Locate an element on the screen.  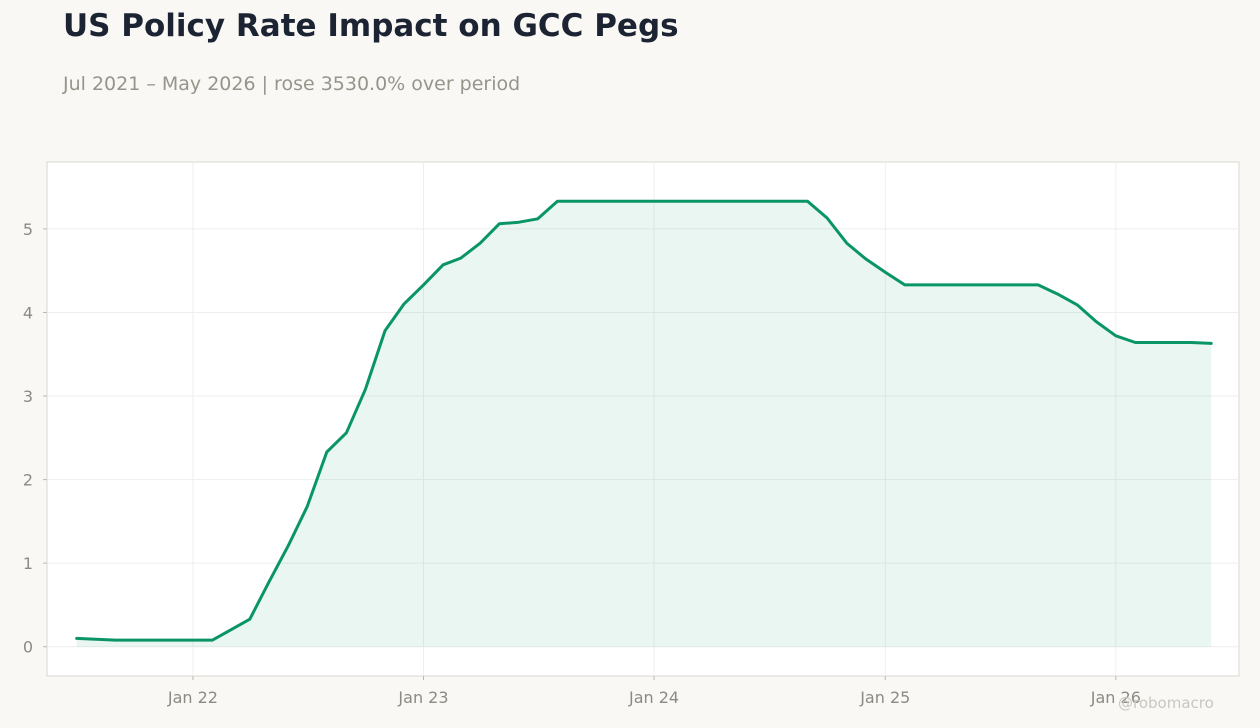
x-tick-label: Jan 22 is located at coordinates (192, 697).